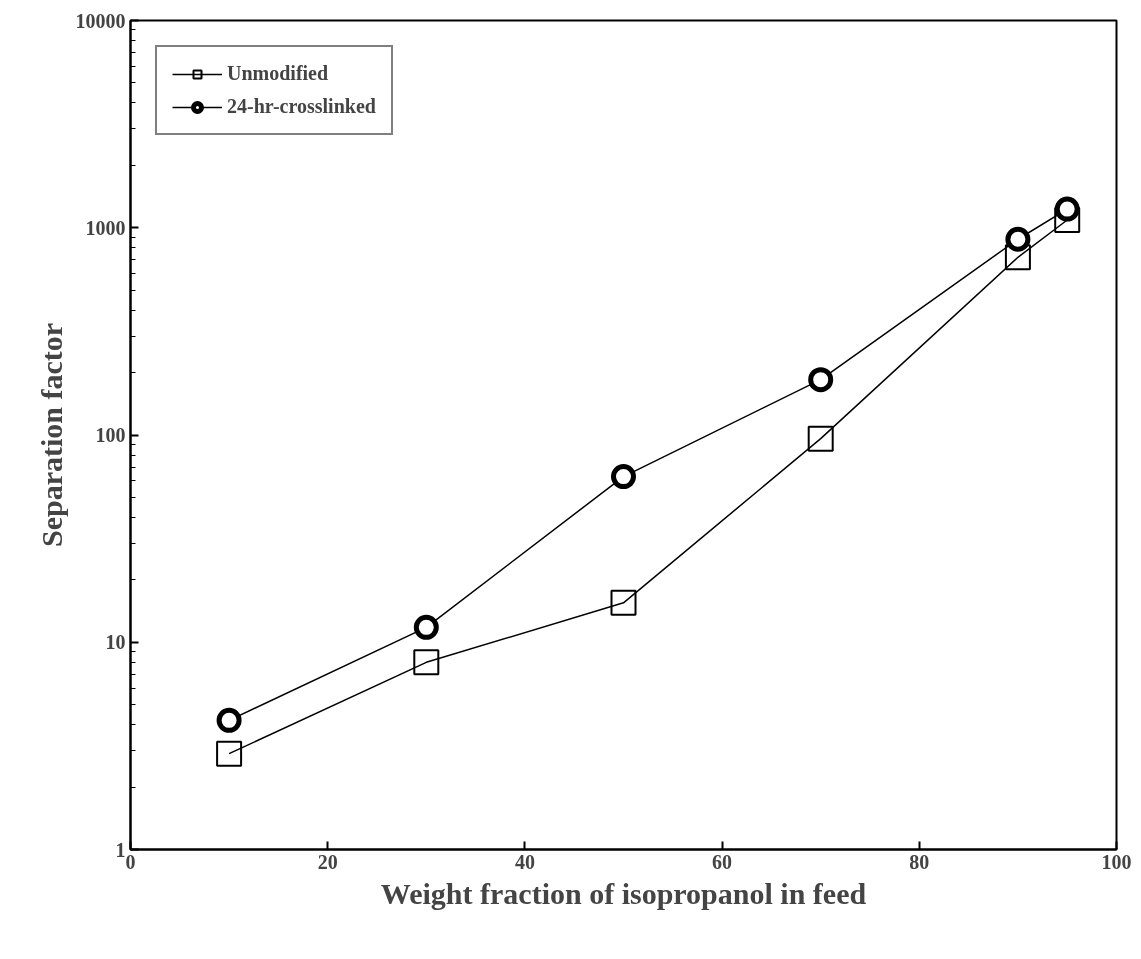 The width and height of the screenshot is (1141, 959). I want to click on y-axis-title: Separation factor, so click(51, 435).